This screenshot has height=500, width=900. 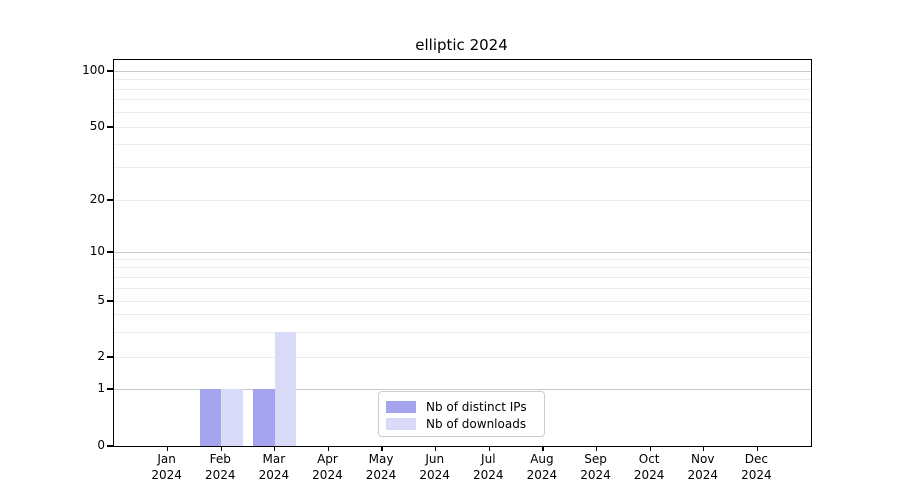 What do you see at coordinates (210, 417) in the screenshot?
I see `bar-feb-nb-of-distinct-ips` at bounding box center [210, 417].